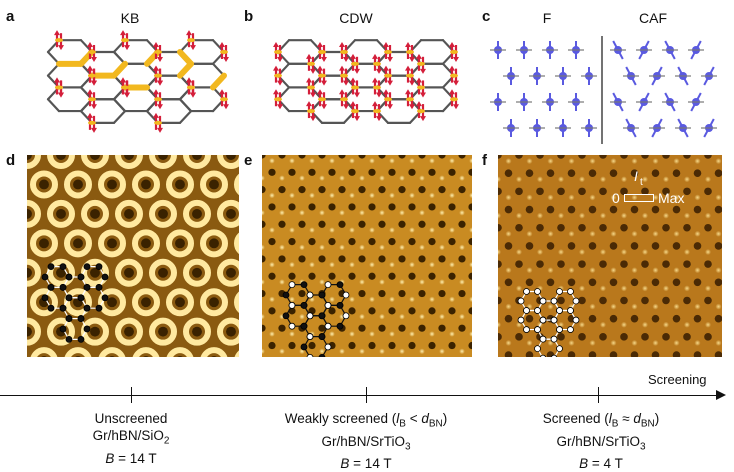 The width and height of the screenshot is (734, 472). Describe the element at coordinates (601, 420) in the screenshot. I see `caption-screened-regime: Screened (lB ≈ dBN)` at that location.